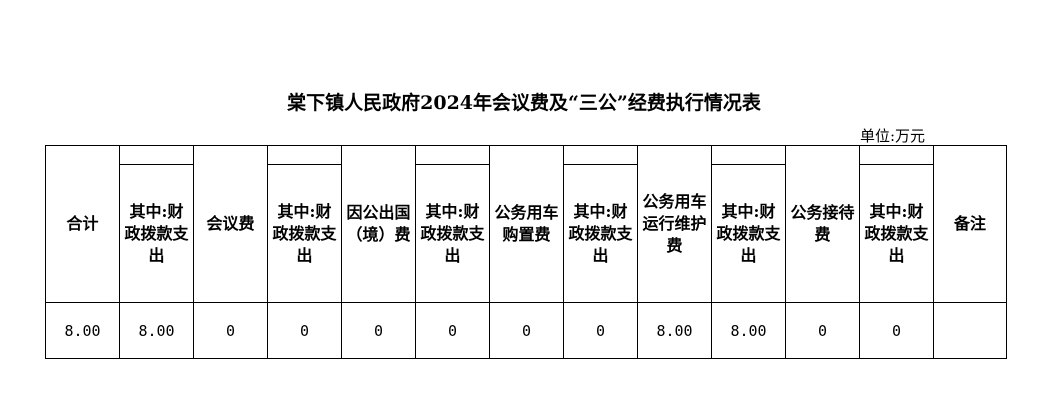 Image resolution: width=1048 pixels, height=411 pixels. What do you see at coordinates (822, 224) in the screenshot?
I see `header-cell: 公务接待费` at bounding box center [822, 224].